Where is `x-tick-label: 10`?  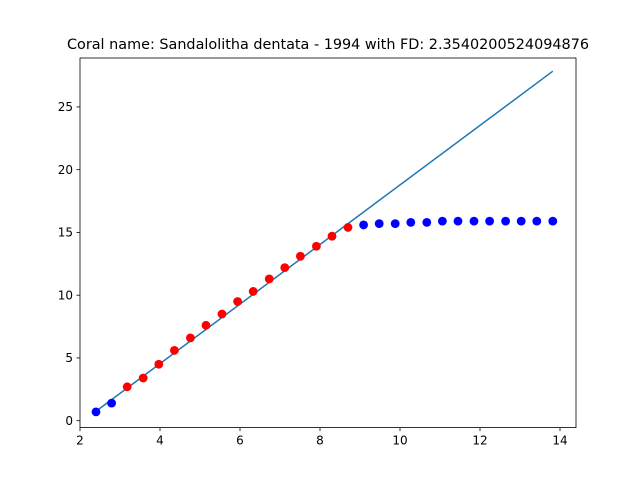
x-tick-label: 10 is located at coordinates (399, 441).